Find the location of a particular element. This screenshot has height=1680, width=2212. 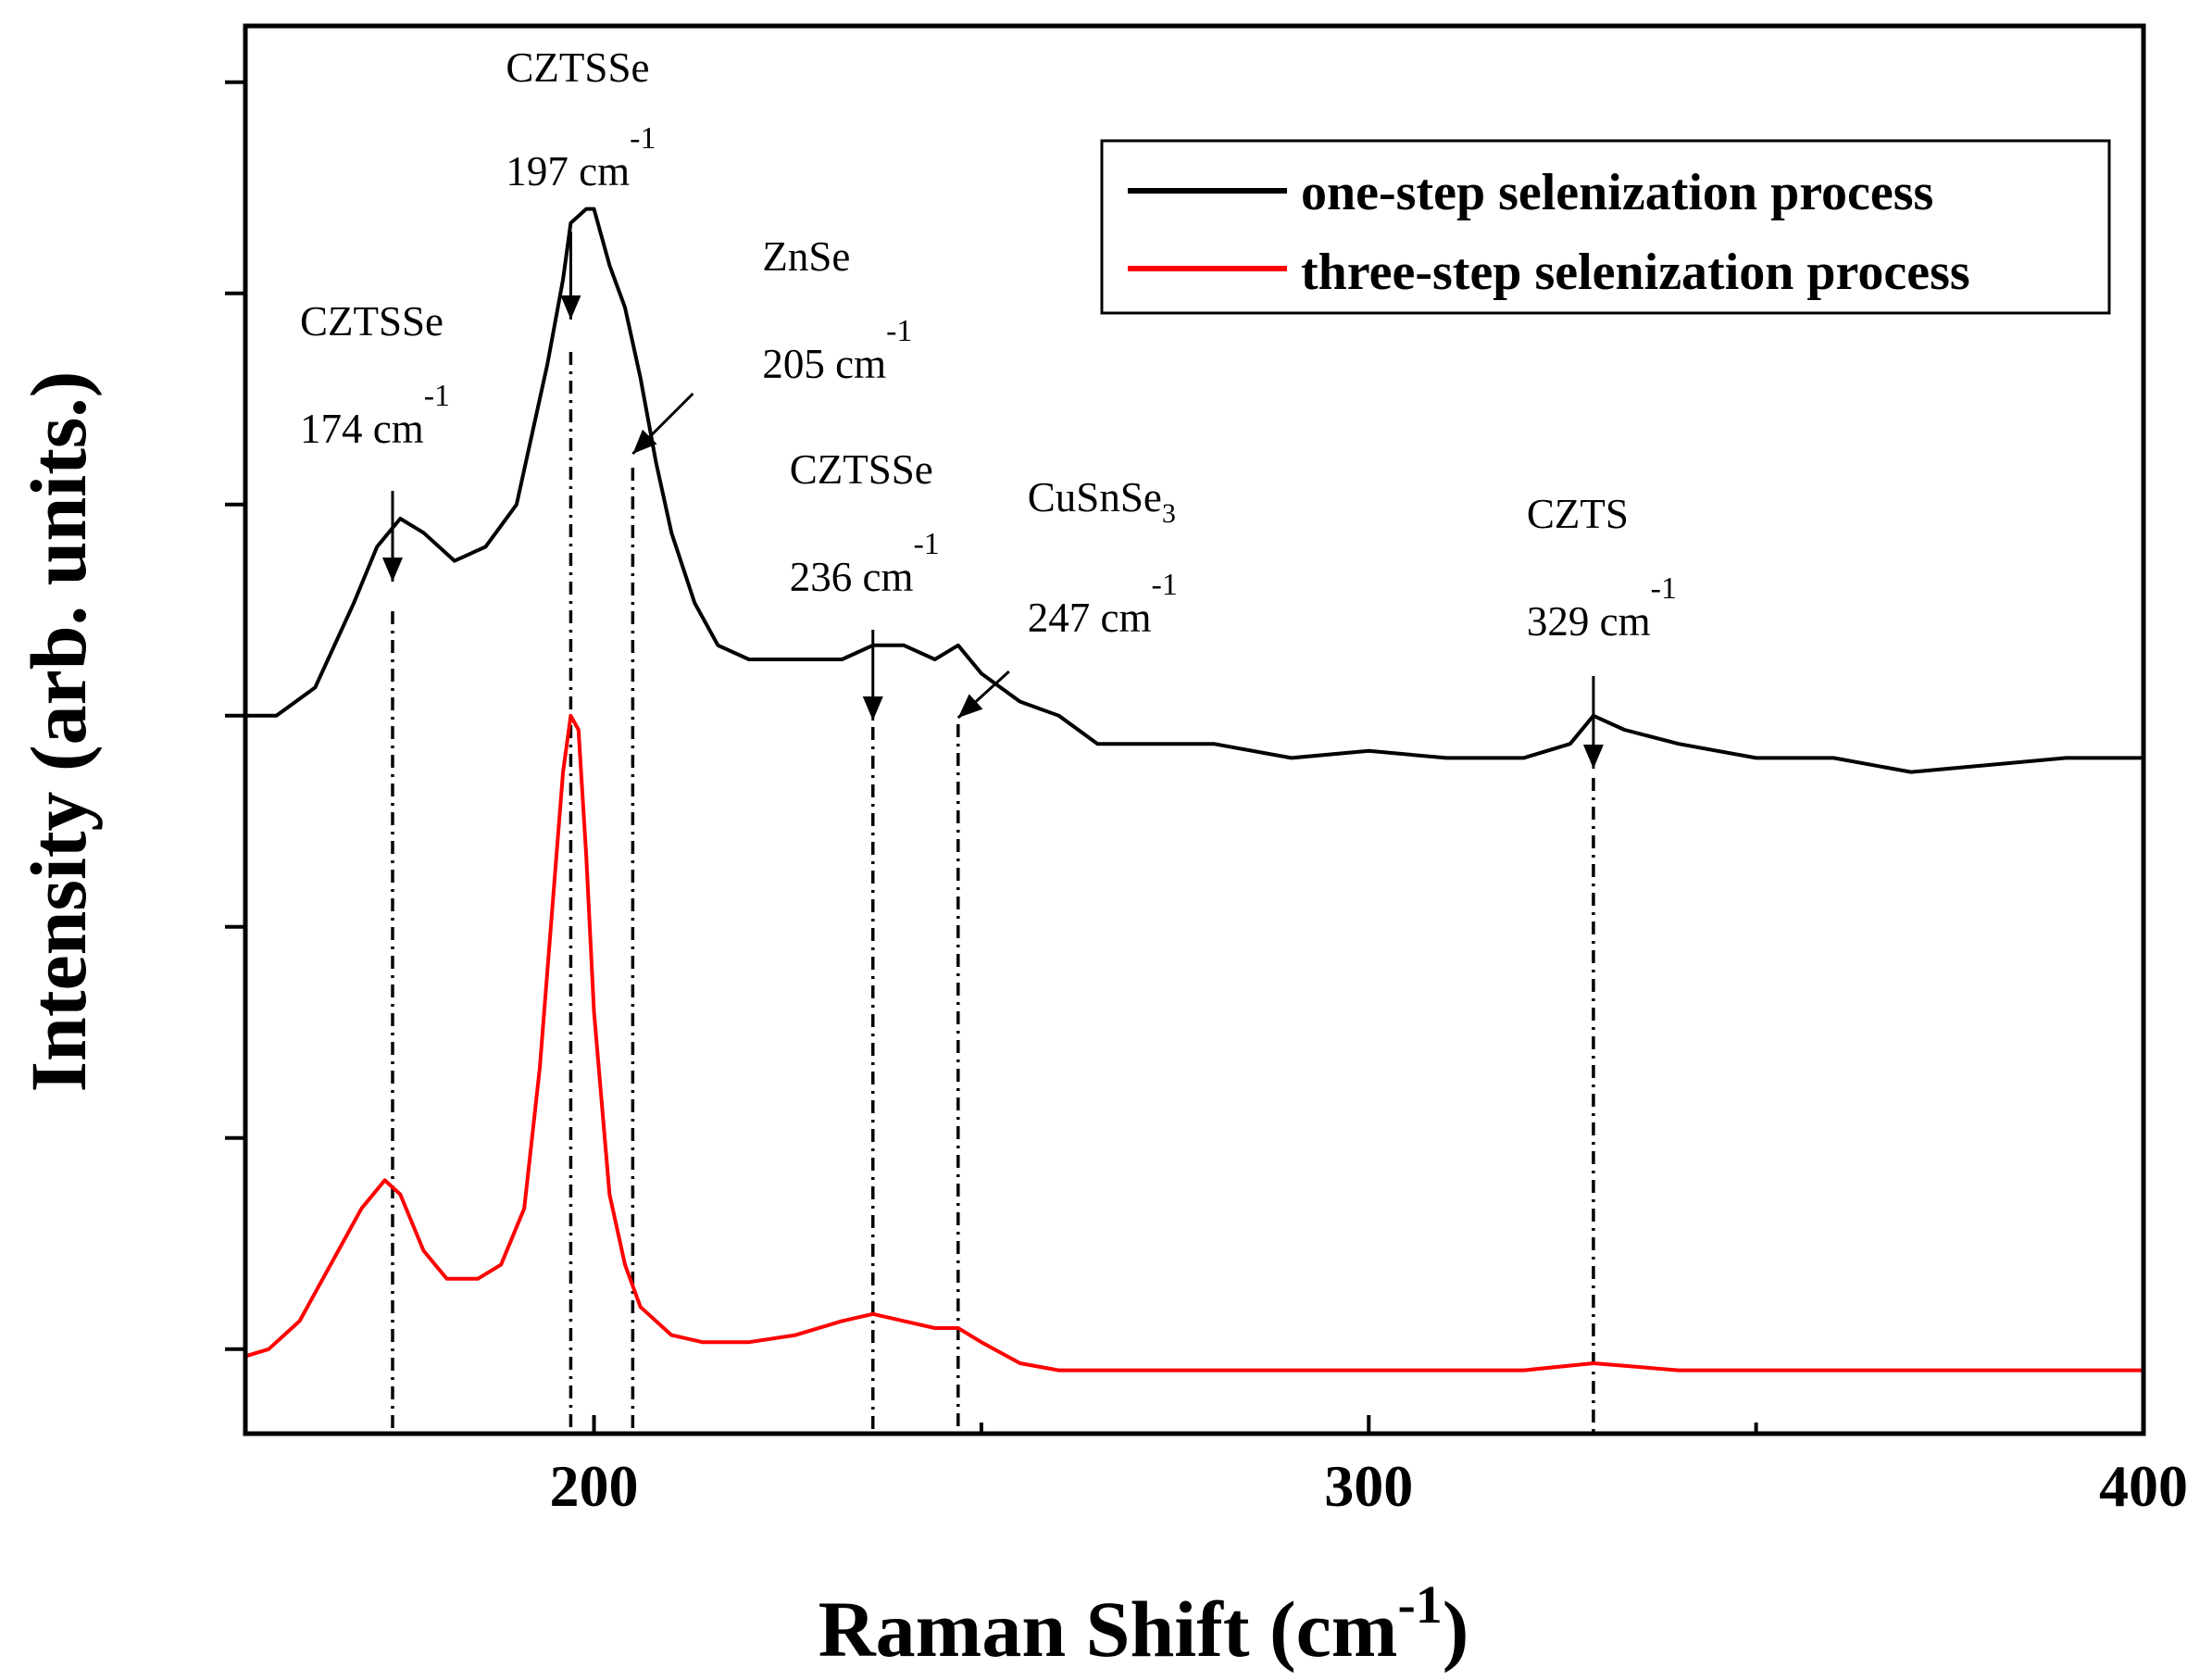

peak-value: 236 cm-1 is located at coordinates (865, 563).